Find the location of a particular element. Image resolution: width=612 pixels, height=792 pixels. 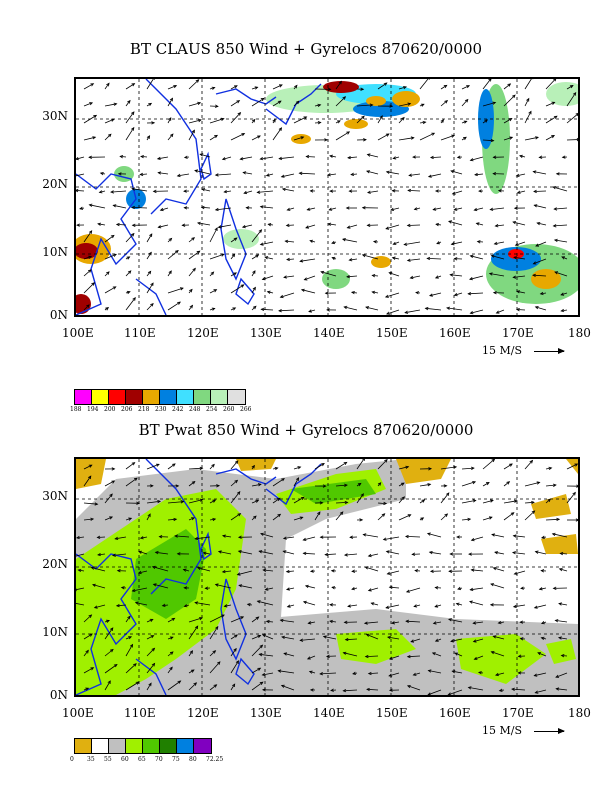

colorbar-tick-label: 260 is located at coordinates (229, 409).